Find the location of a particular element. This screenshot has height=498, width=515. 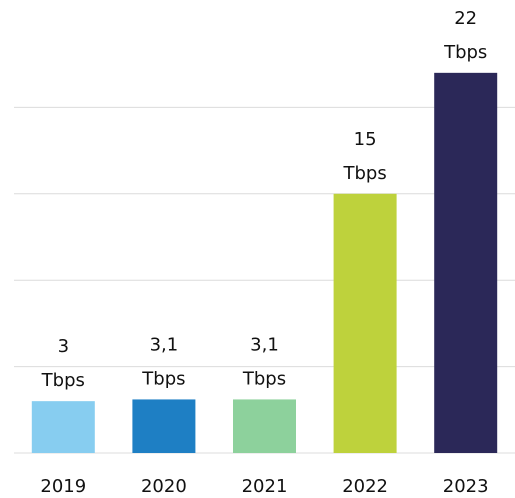

x-tick-label: 2020 is located at coordinates (164, 486).